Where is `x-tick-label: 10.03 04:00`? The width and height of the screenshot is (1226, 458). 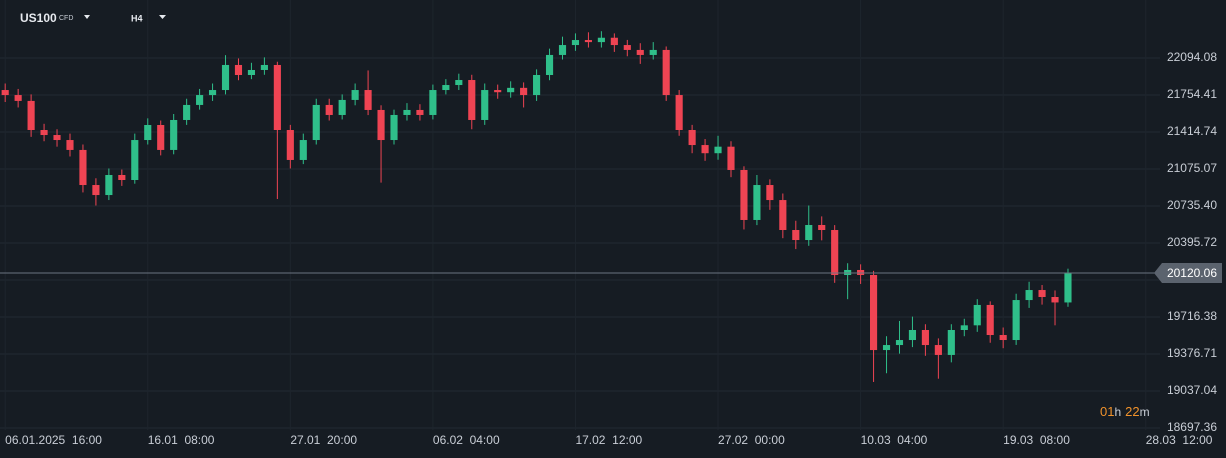
x-tick-label: 10.03 04:00 is located at coordinates (894, 440).